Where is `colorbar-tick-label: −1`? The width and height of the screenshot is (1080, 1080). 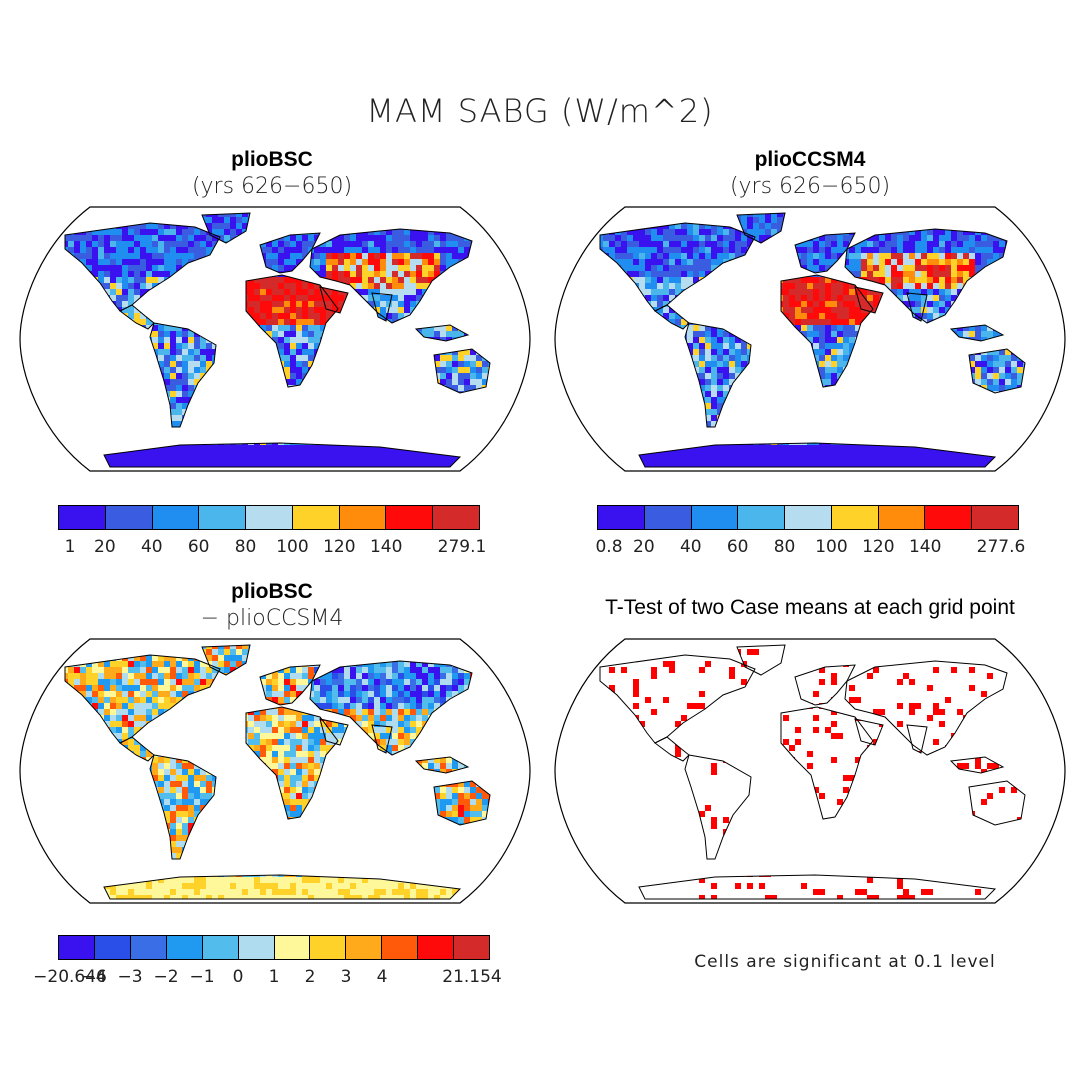
colorbar-tick-label: −1 is located at coordinates (202, 977).